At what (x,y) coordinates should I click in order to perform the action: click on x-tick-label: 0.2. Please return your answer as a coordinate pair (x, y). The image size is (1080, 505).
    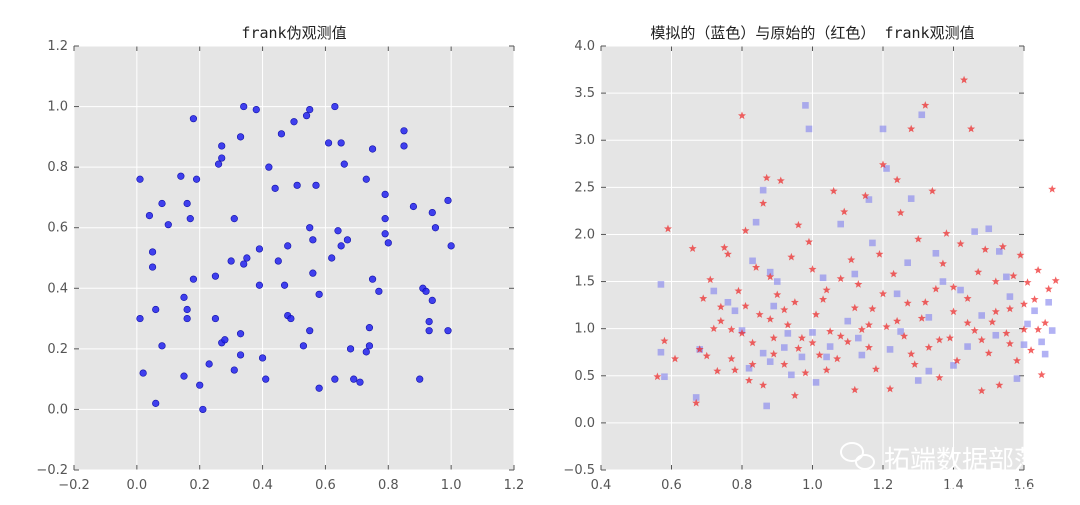
    Looking at the image, I should click on (199, 485).